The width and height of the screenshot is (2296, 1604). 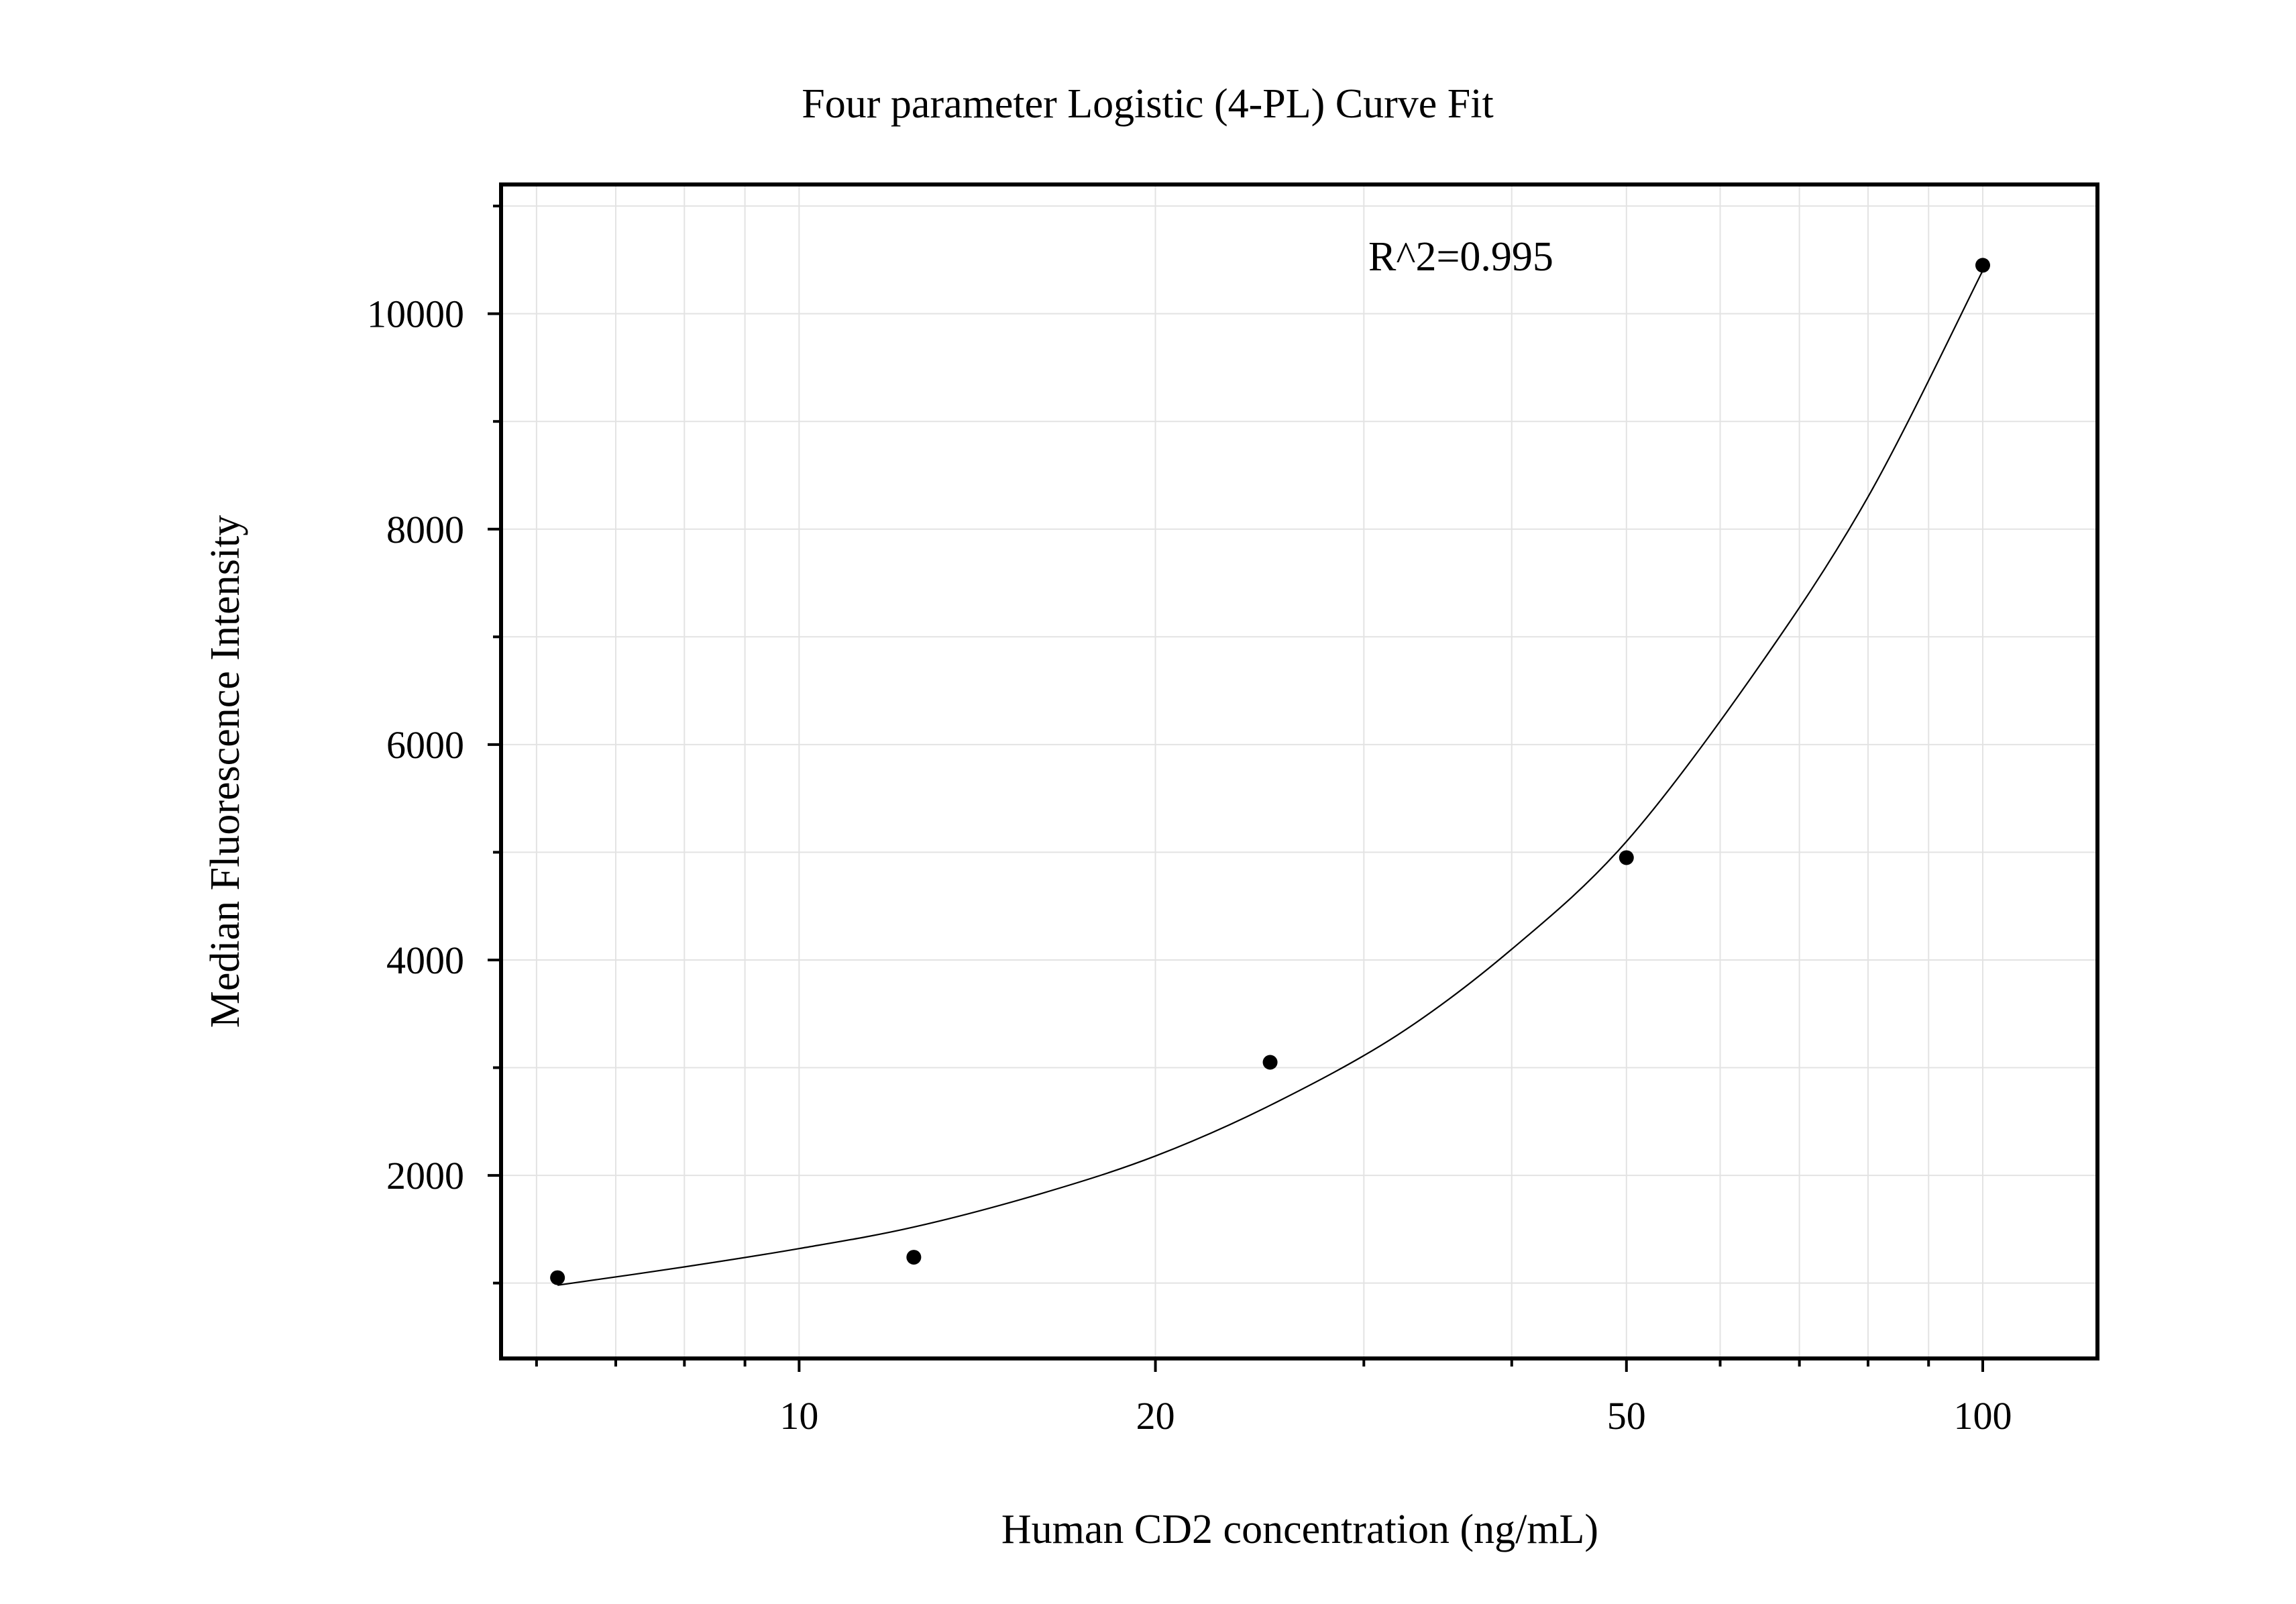 What do you see at coordinates (1395, 1416) in the screenshot?
I see `x-tick-labels: 10 20 50 100` at bounding box center [1395, 1416].